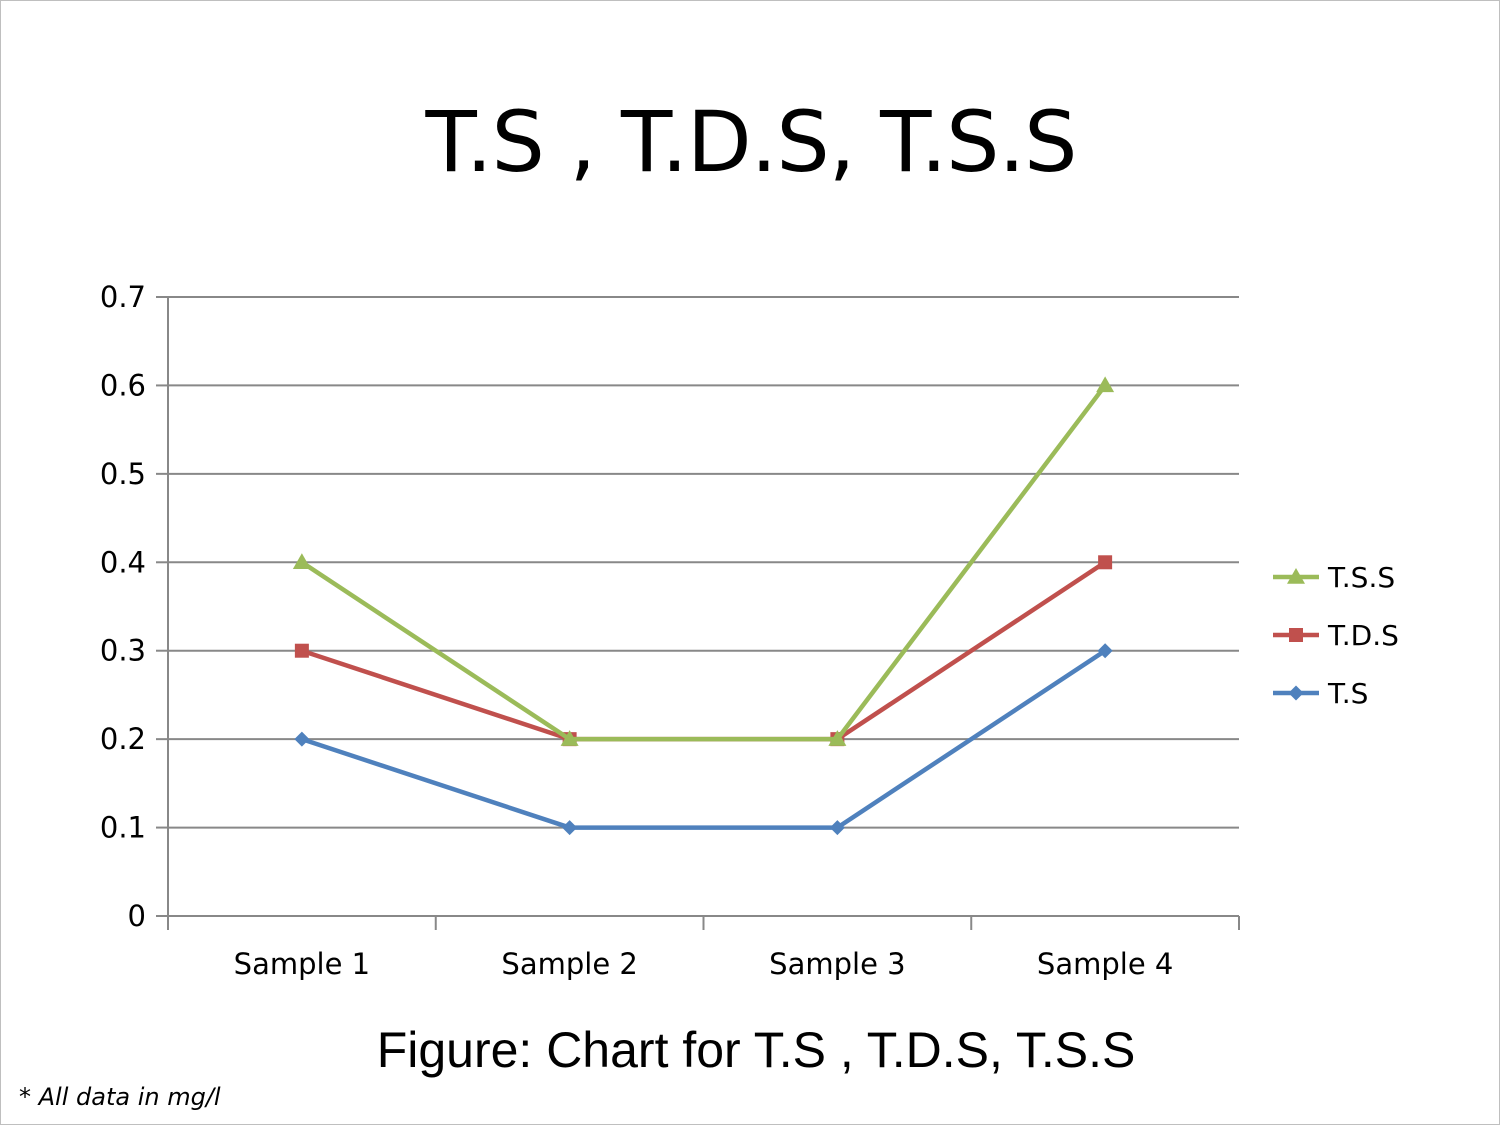  Describe the element at coordinates (1296, 576) in the screenshot. I see `legend-marker-tss` at that location.